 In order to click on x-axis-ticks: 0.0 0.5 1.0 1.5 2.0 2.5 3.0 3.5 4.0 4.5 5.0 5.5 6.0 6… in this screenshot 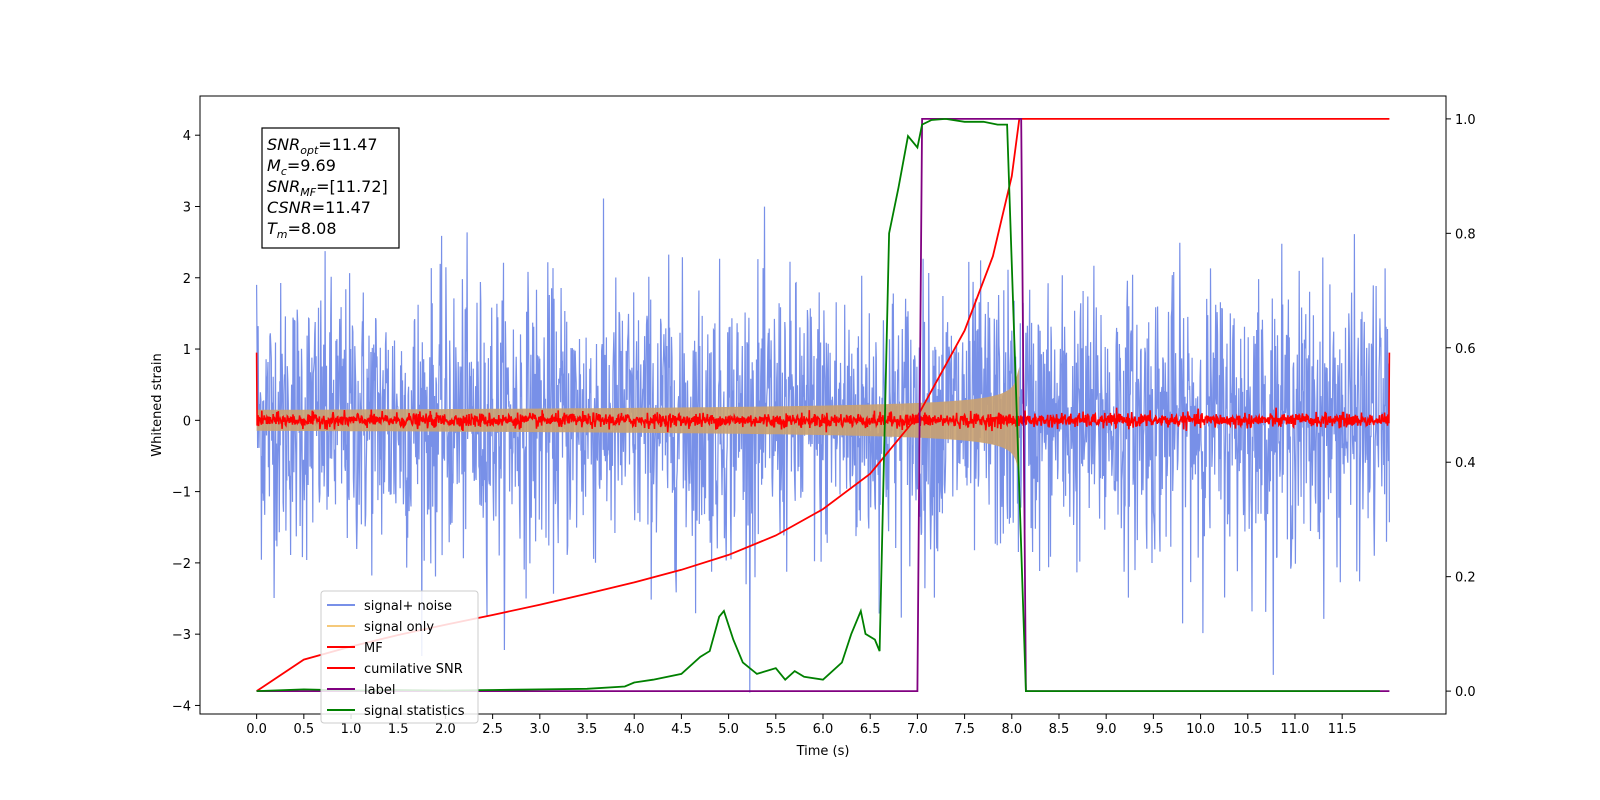, I will do `click(801, 725)`.